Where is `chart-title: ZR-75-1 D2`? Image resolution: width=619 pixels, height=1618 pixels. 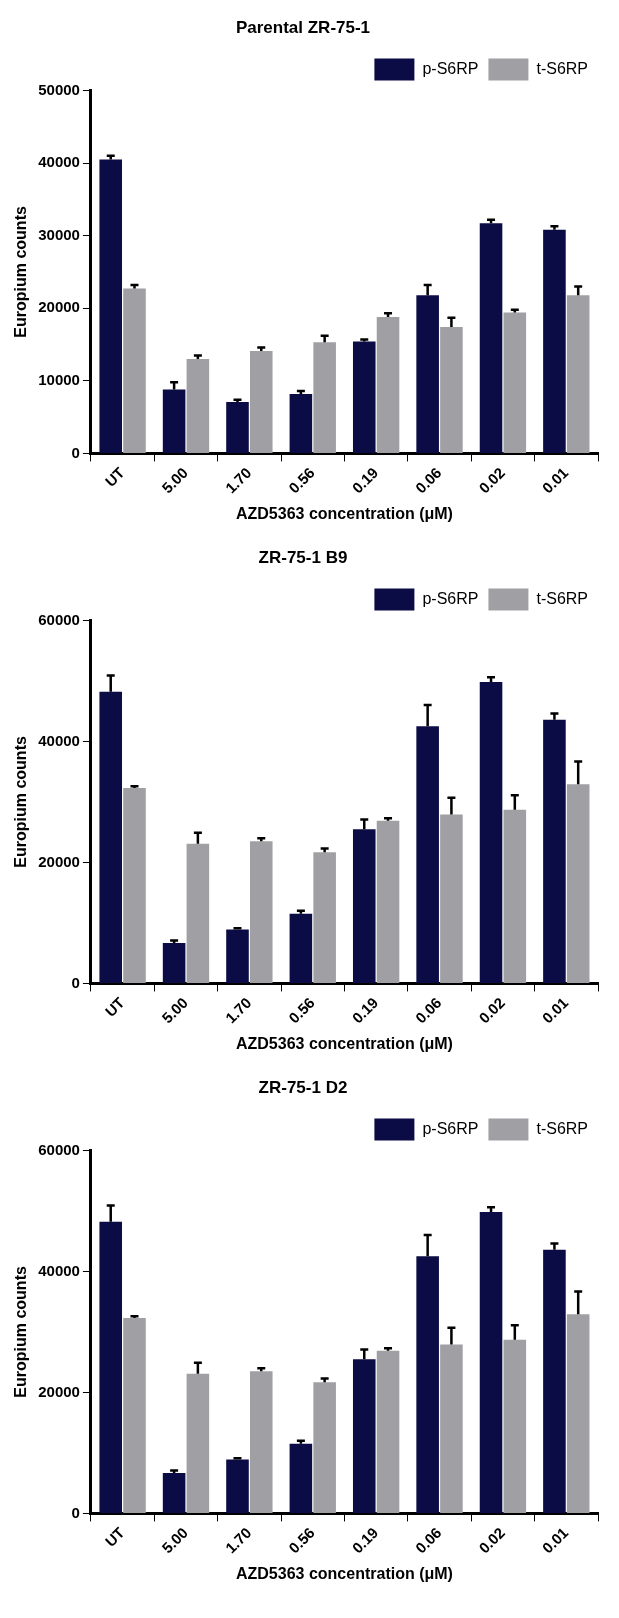
chart-title: ZR-75-1 D2 is located at coordinates (303, 1087).